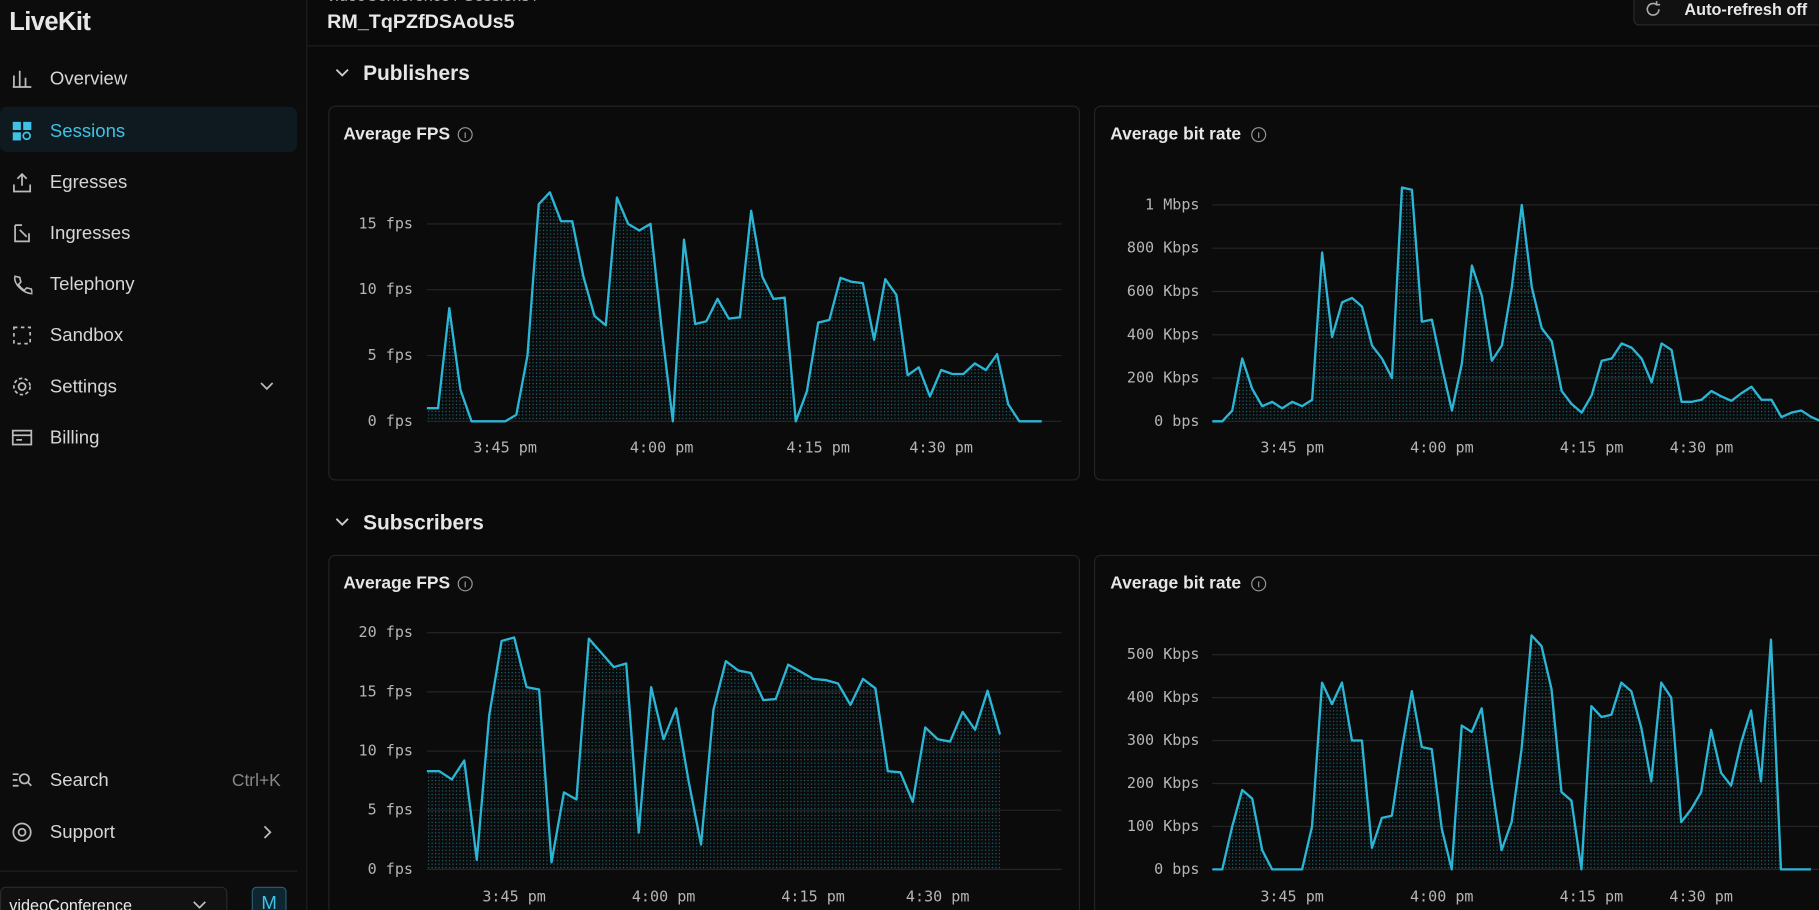  What do you see at coordinates (1163, 291) in the screenshot?
I see `y-tick-label: 600 Kbps` at bounding box center [1163, 291].